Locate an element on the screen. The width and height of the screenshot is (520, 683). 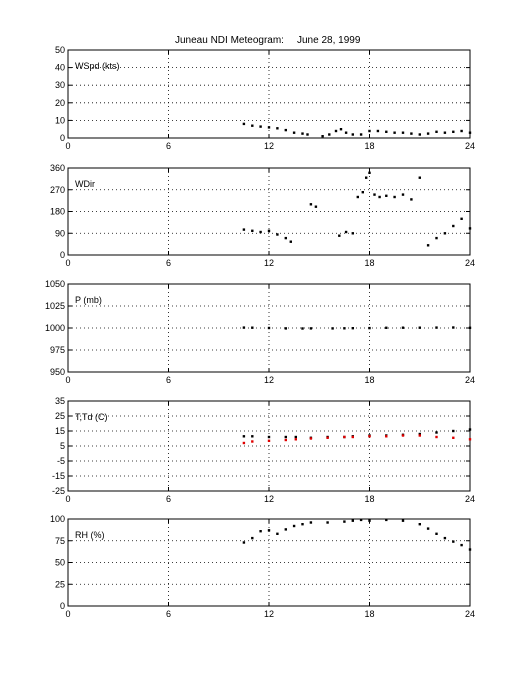
panel-label: WSpd (kts) is located at coordinates (97, 66).